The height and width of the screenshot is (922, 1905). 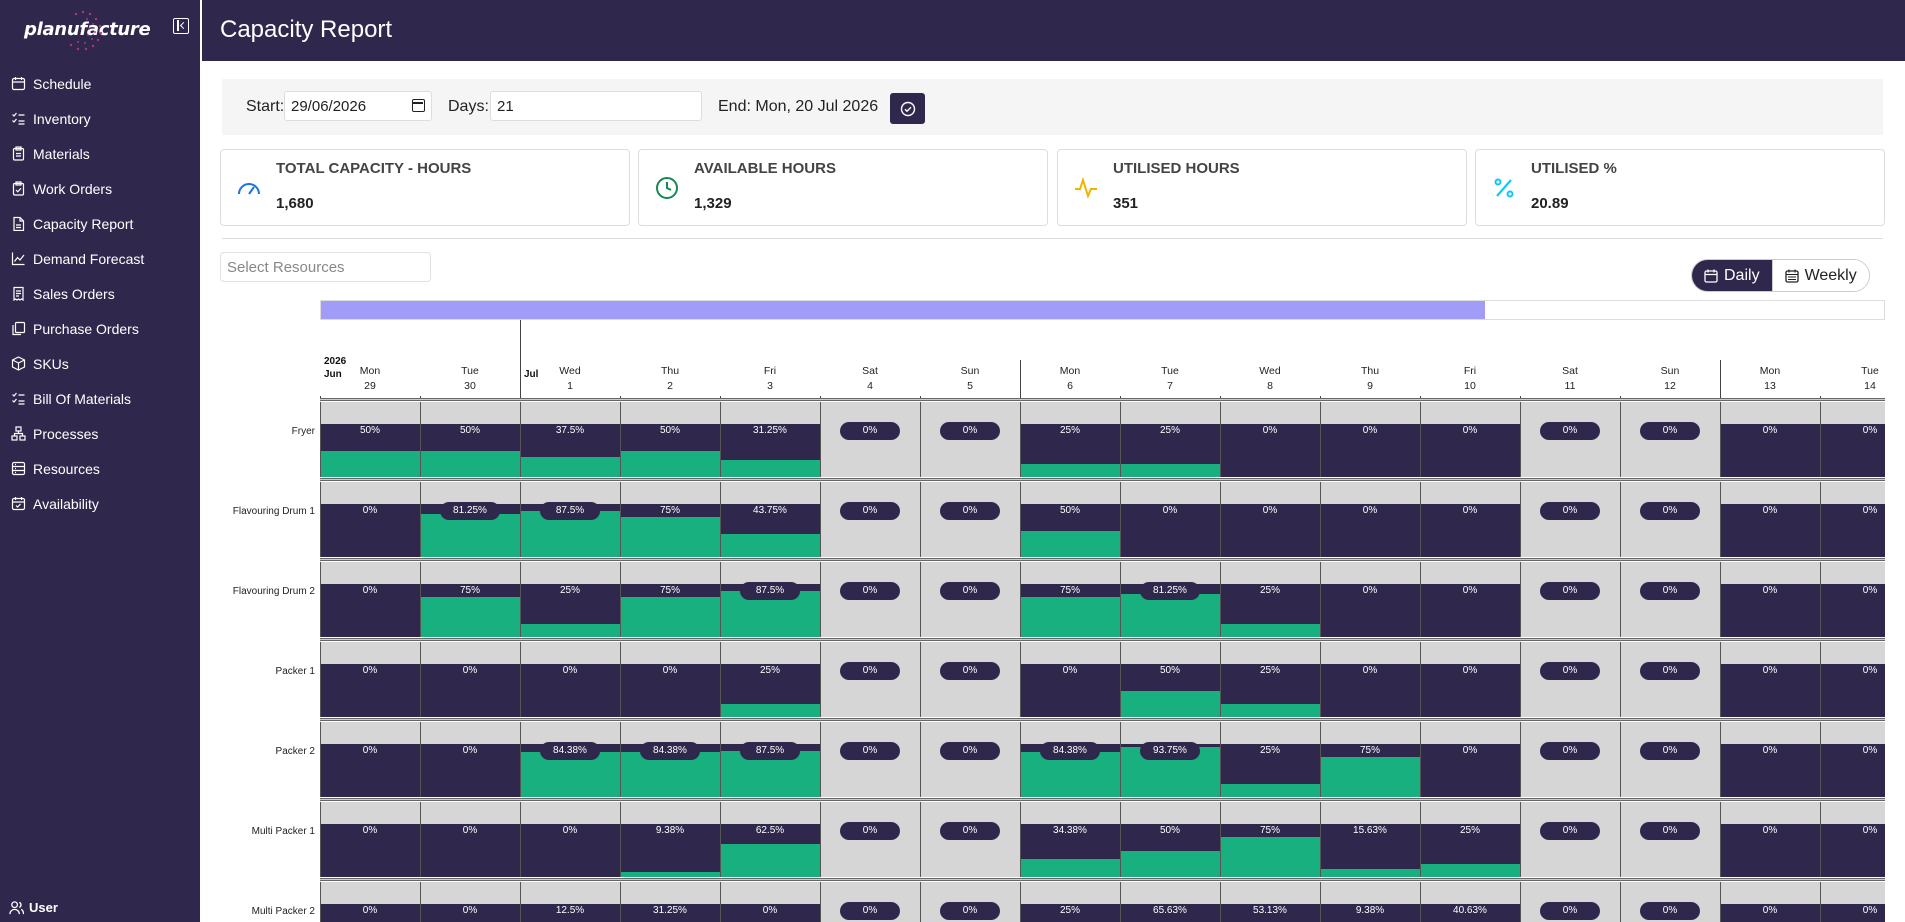 What do you see at coordinates (907, 108) in the screenshot?
I see `apply-button` at bounding box center [907, 108].